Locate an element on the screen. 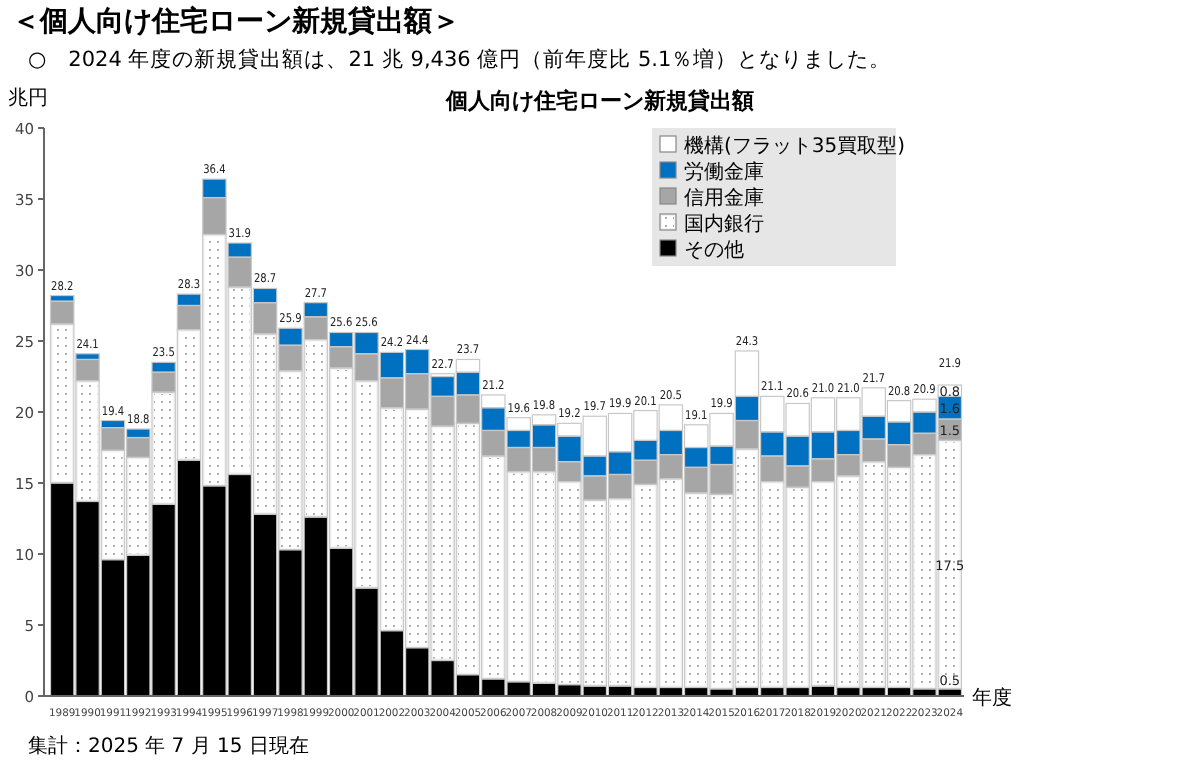 The height and width of the screenshot is (766, 1200). legend-label: その他 is located at coordinates (714, 250).